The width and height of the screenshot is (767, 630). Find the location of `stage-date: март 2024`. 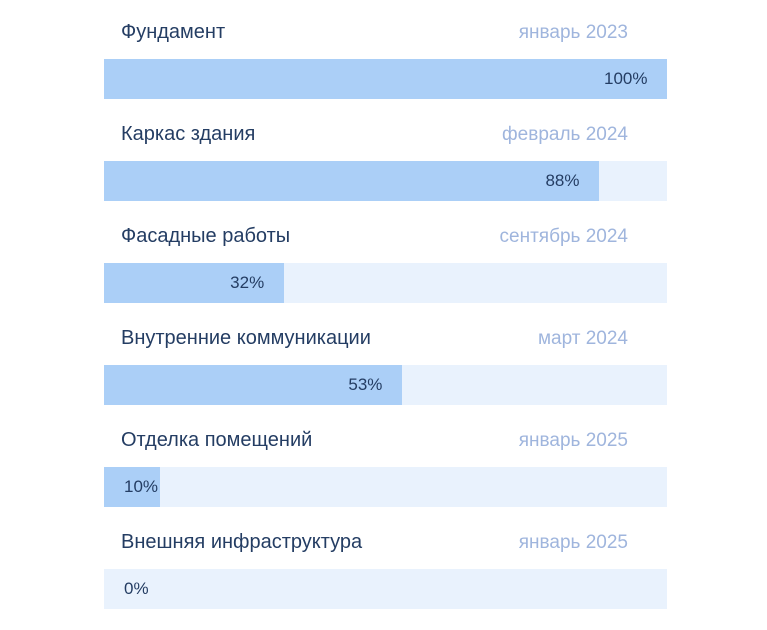

stage-date: март 2024 is located at coordinates (582, 338).